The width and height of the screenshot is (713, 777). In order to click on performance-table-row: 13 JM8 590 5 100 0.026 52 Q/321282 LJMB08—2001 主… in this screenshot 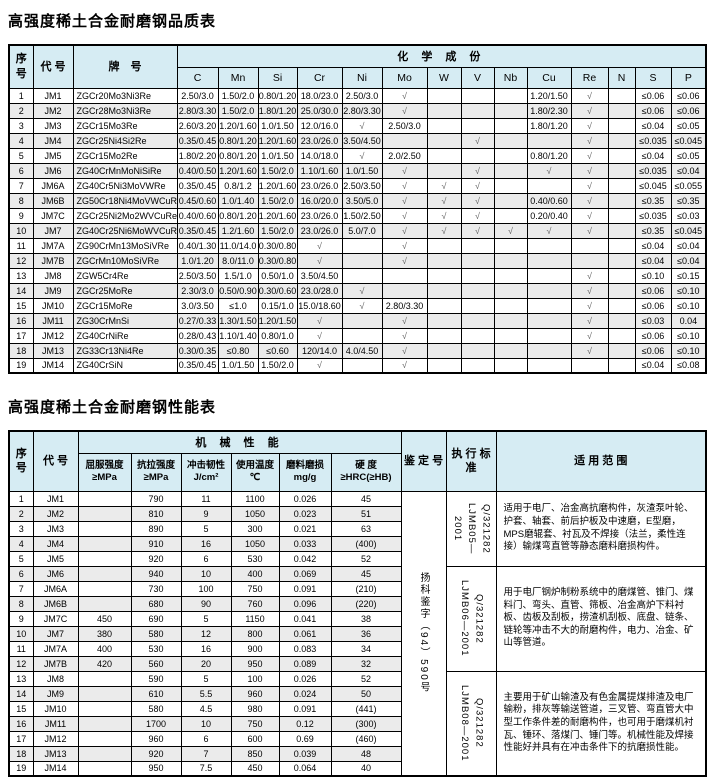, I will do `click(357, 723)`.